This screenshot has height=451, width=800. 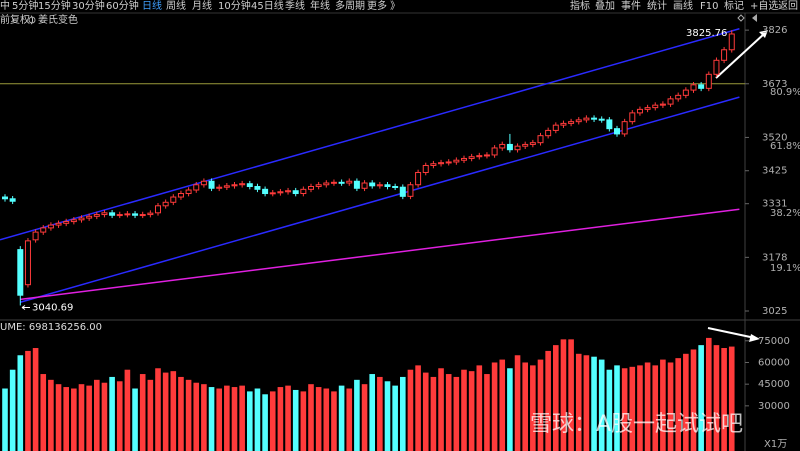 What do you see at coordinates (785, 92) in the screenshot?
I see `fib-label: 80.9%` at bounding box center [785, 92].